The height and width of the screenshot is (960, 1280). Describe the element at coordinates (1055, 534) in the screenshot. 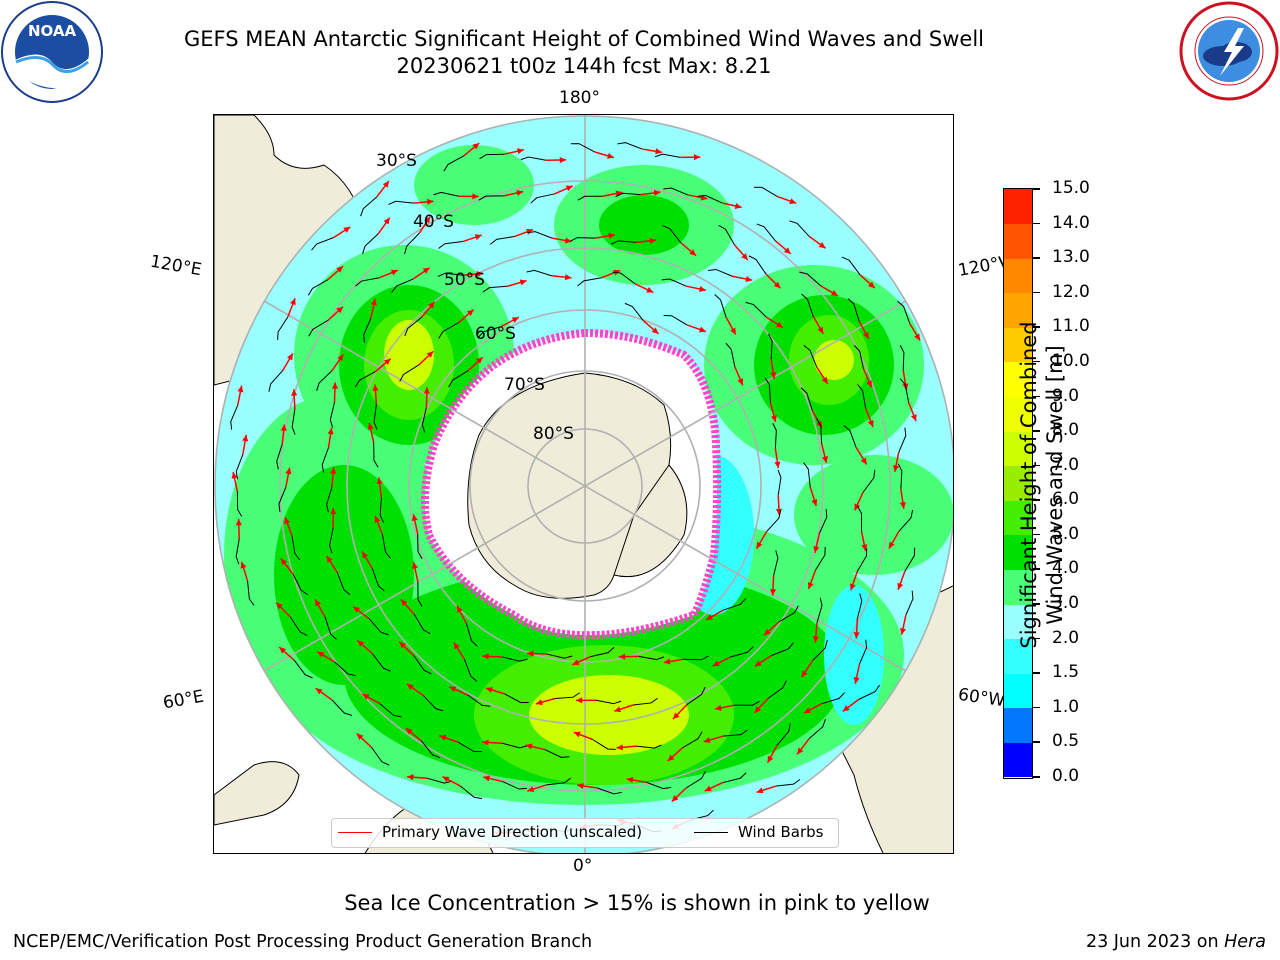

I see `colorbar-tick-label: 5.0` at that location.